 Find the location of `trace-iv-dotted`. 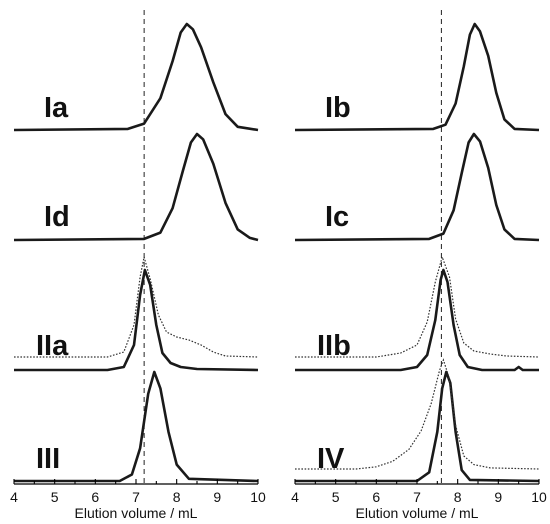

trace-iv-dotted is located at coordinates (417, 414).